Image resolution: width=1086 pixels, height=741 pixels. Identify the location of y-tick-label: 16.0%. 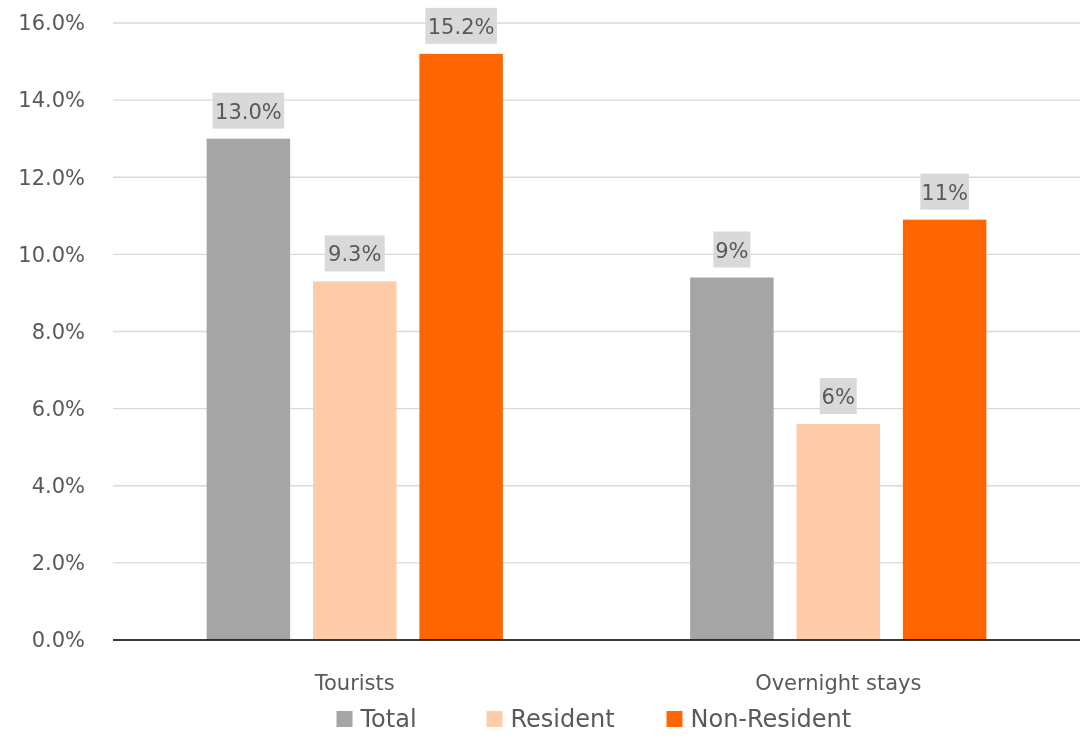
(51, 23).